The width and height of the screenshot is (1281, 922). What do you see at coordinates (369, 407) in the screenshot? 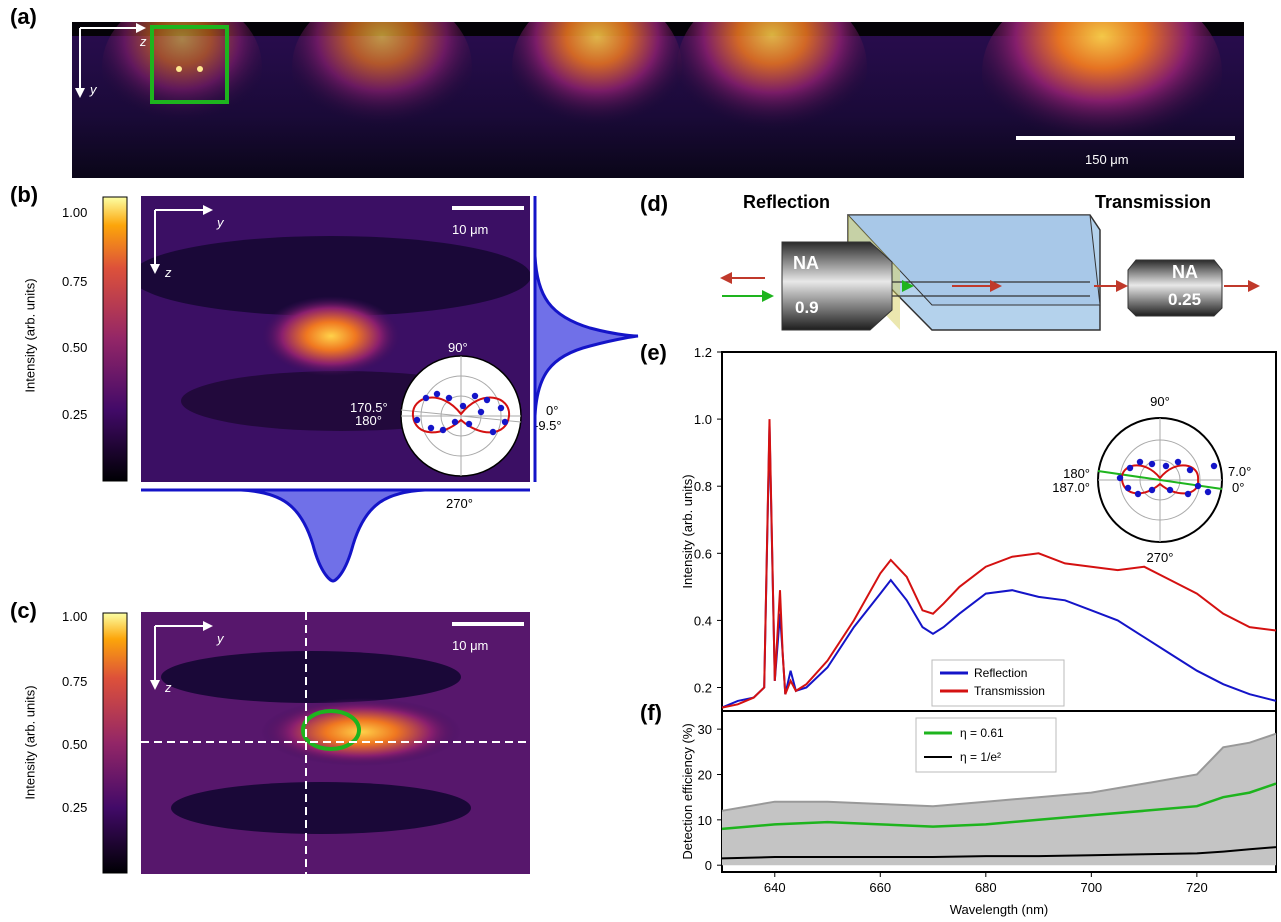
I see `polar-b-label-left1: 170.5°` at bounding box center [369, 407].